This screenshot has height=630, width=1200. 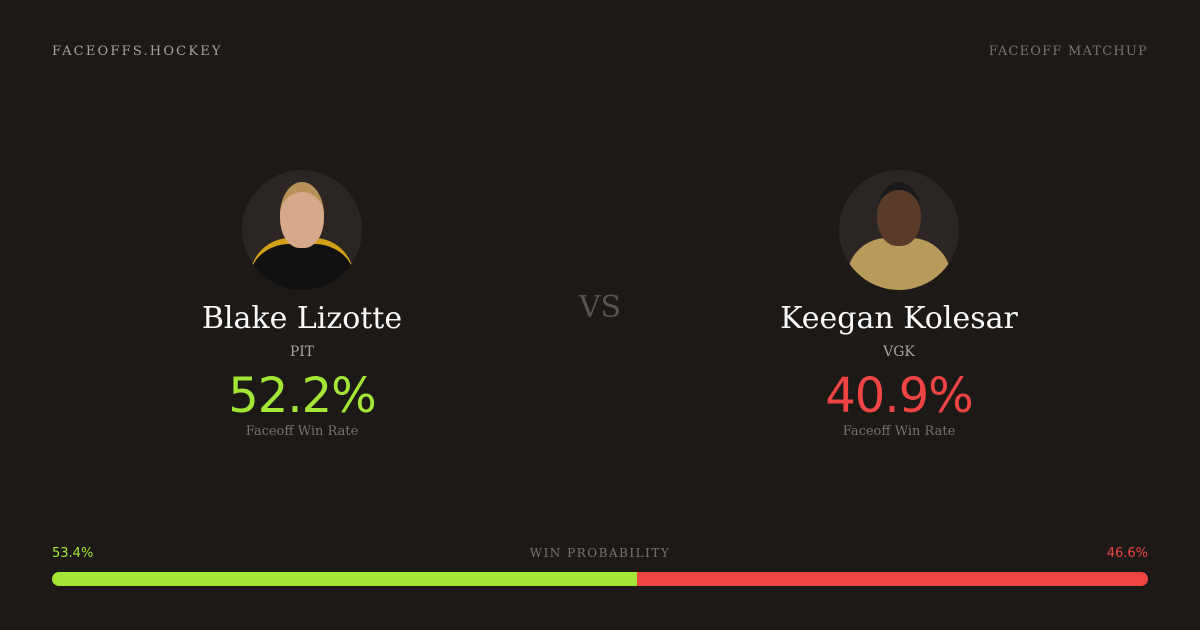 What do you see at coordinates (302, 352) in the screenshot?
I see `player-team: PIT` at bounding box center [302, 352].